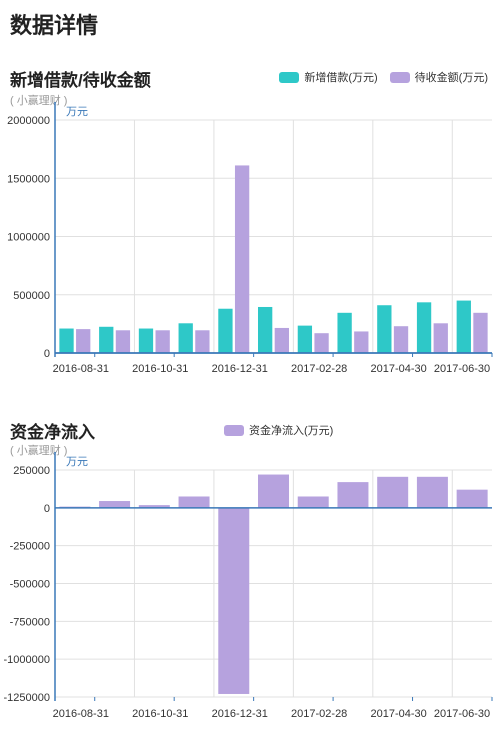  Describe the element at coordinates (30, 622) in the screenshot. I see `y-tick-label: -750000` at that location.